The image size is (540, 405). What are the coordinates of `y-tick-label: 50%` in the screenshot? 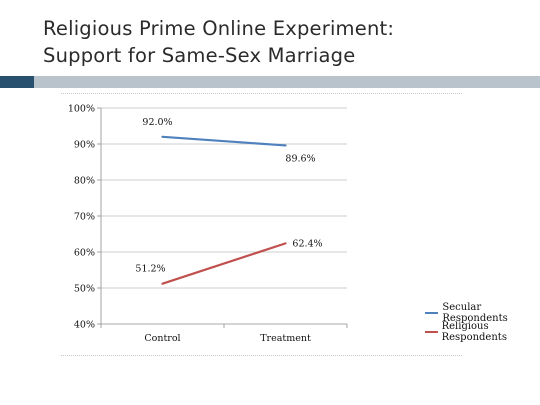 It's located at (84, 289).